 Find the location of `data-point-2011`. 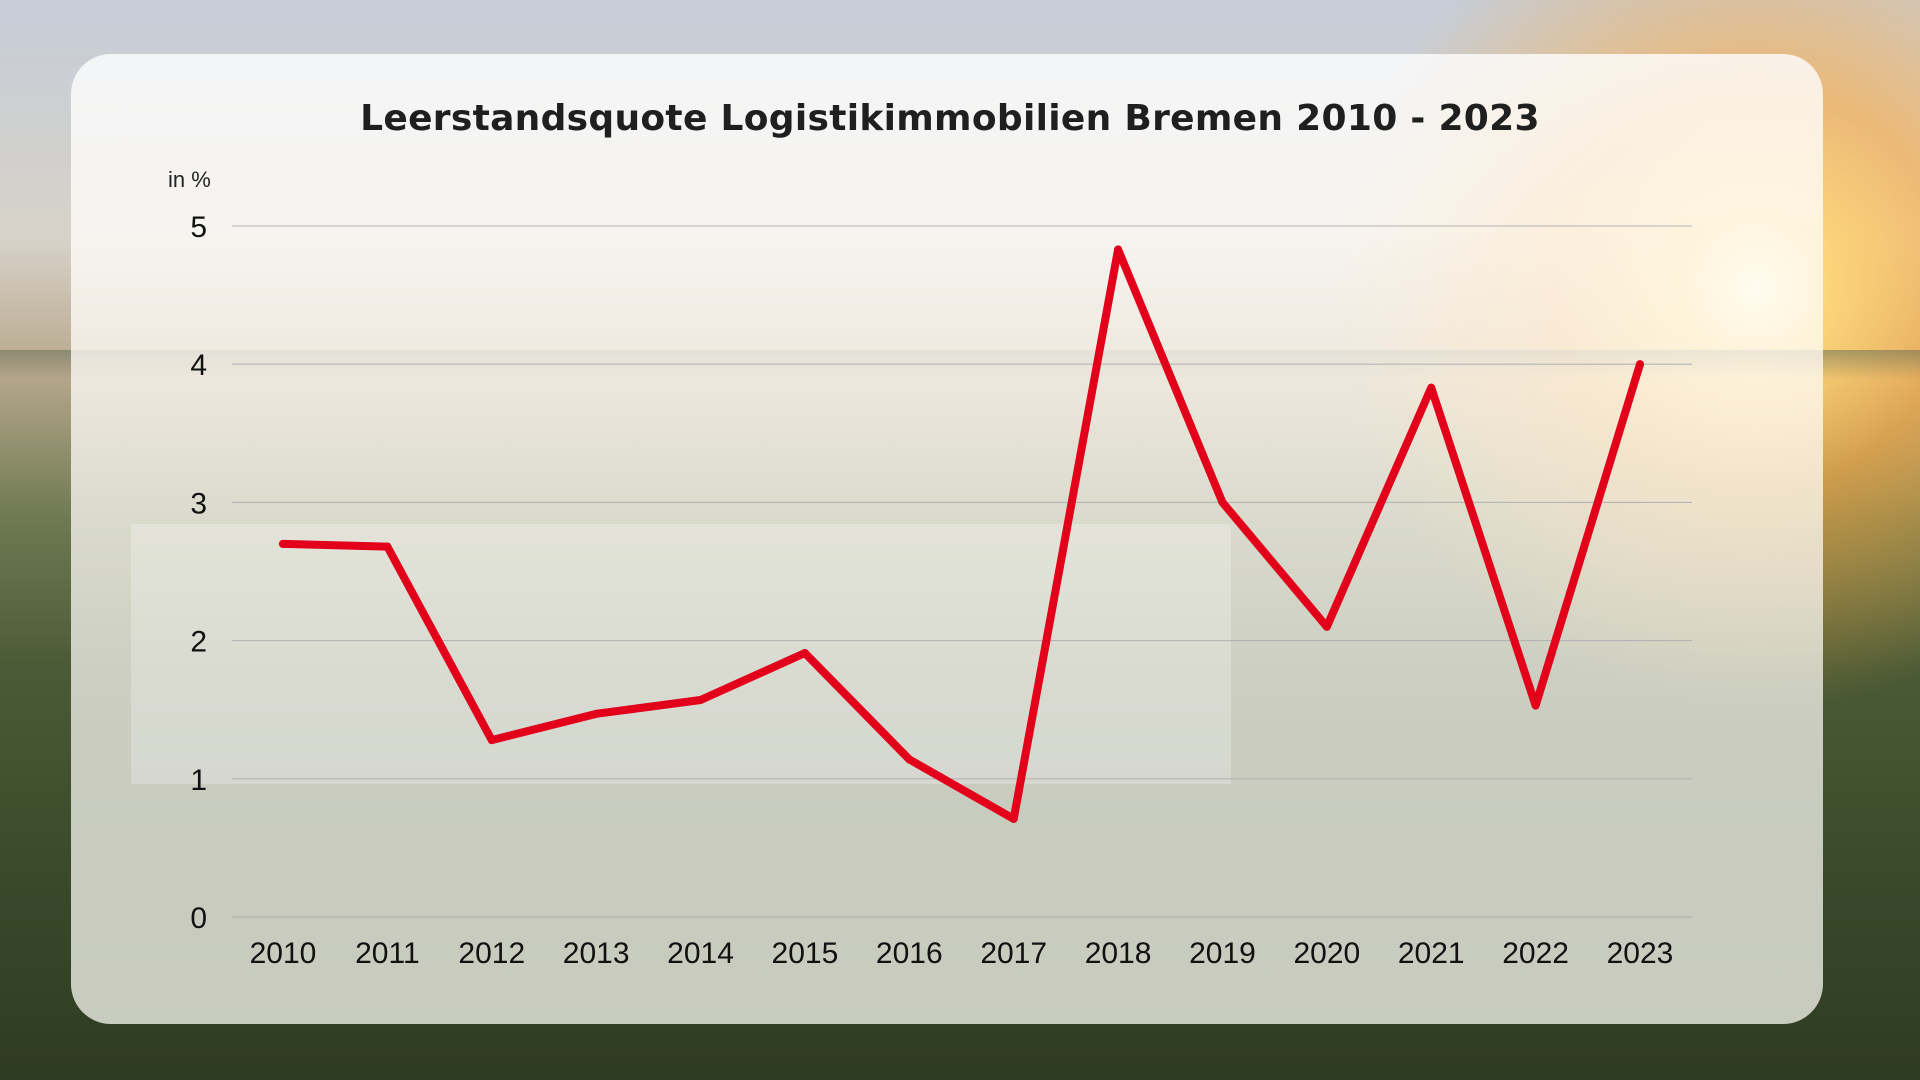

data-point-2011 is located at coordinates (387, 546).